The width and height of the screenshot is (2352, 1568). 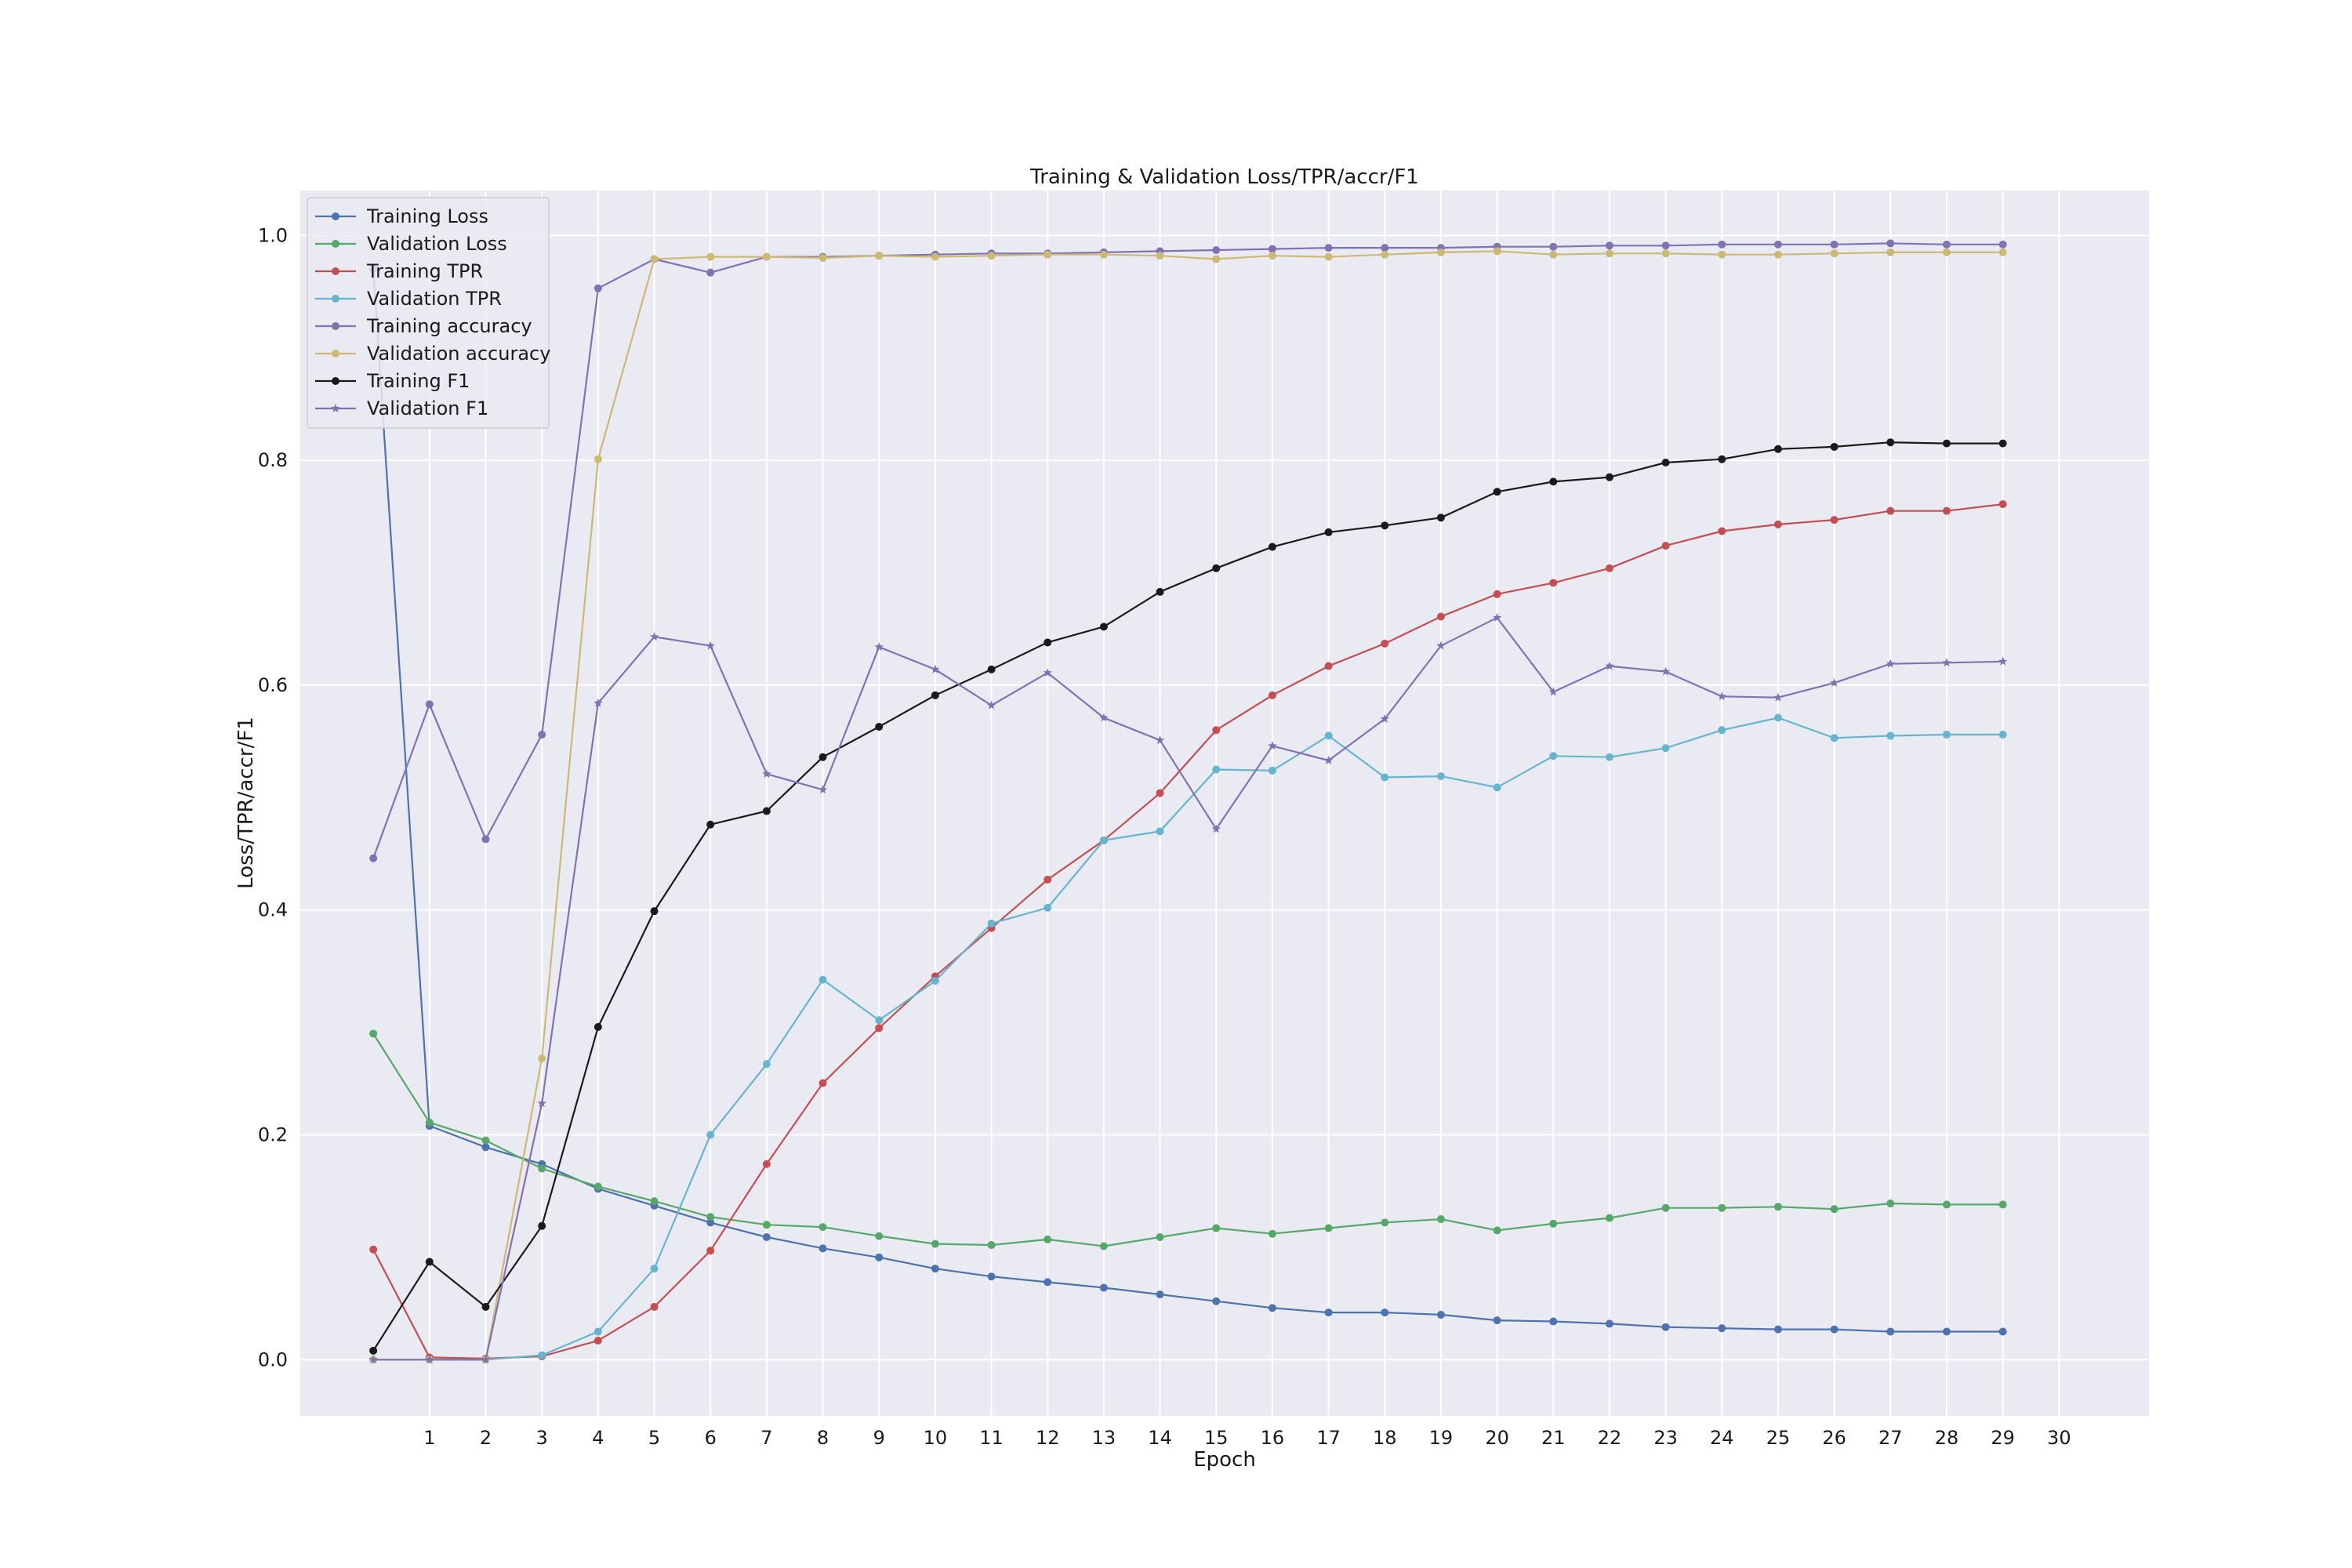 What do you see at coordinates (1104, 1438) in the screenshot?
I see `x-tick-label: 13` at bounding box center [1104, 1438].